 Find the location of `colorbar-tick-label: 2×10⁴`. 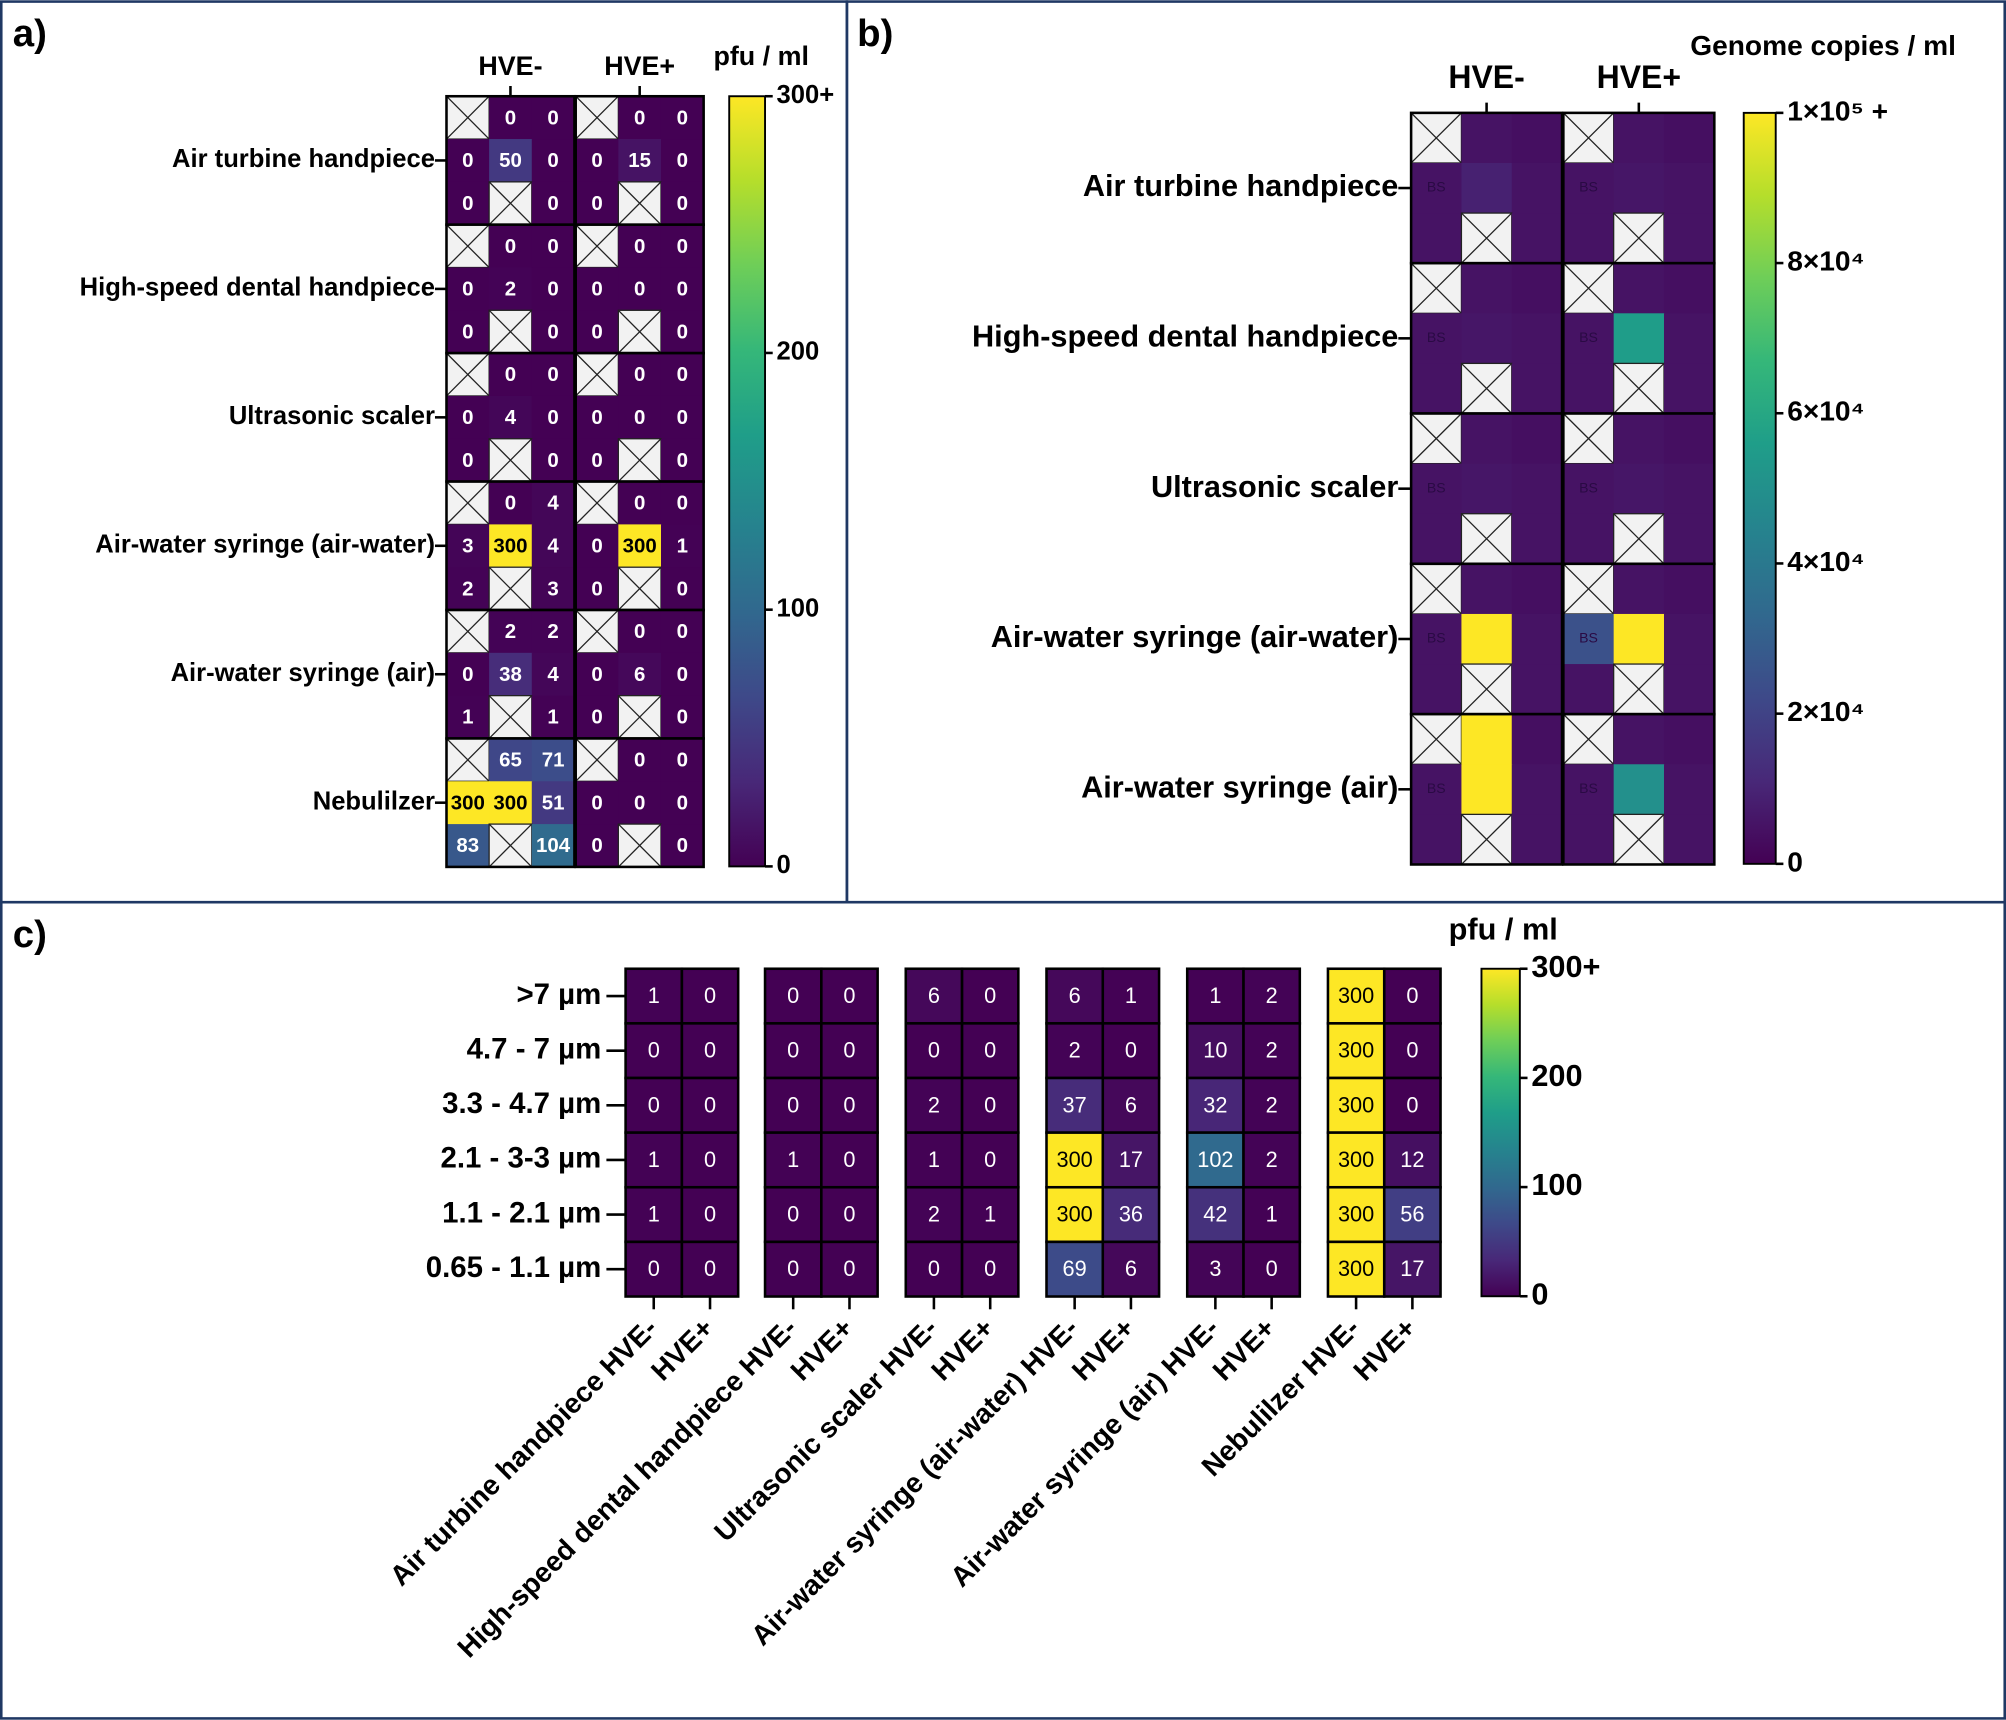

colorbar-tick-label: 2×10⁴ is located at coordinates (1825, 711).